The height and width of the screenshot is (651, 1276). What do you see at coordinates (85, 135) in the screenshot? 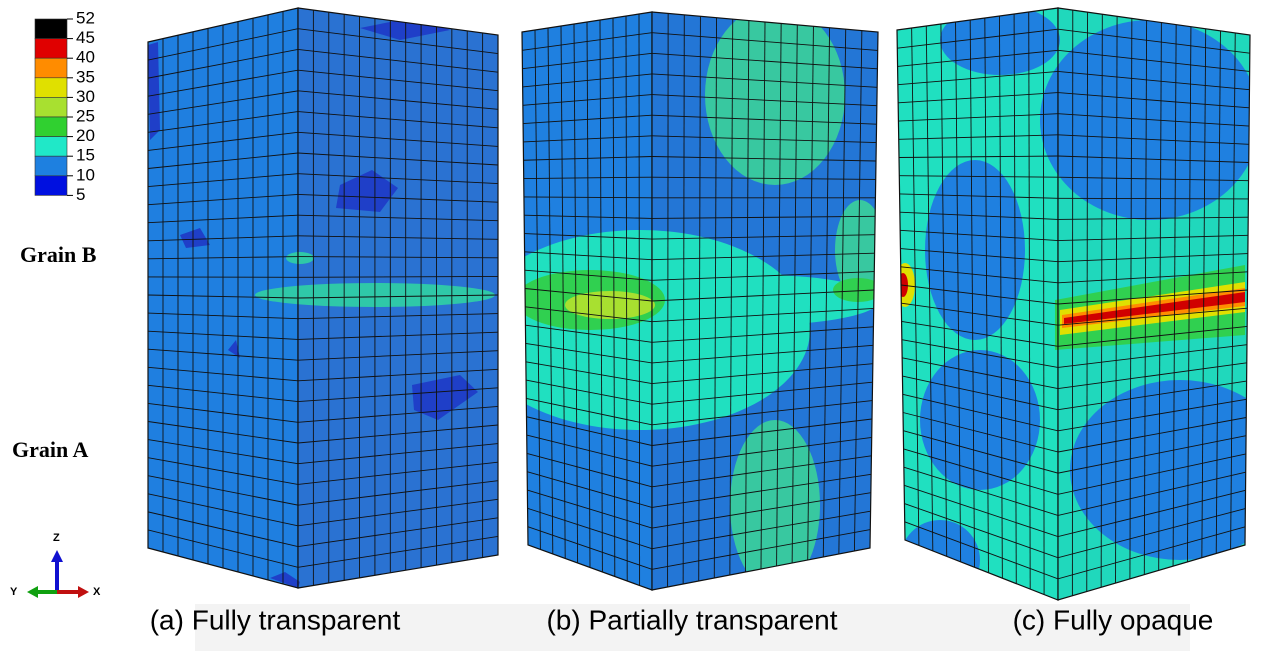
I see `legend-label: 20` at bounding box center [85, 135].